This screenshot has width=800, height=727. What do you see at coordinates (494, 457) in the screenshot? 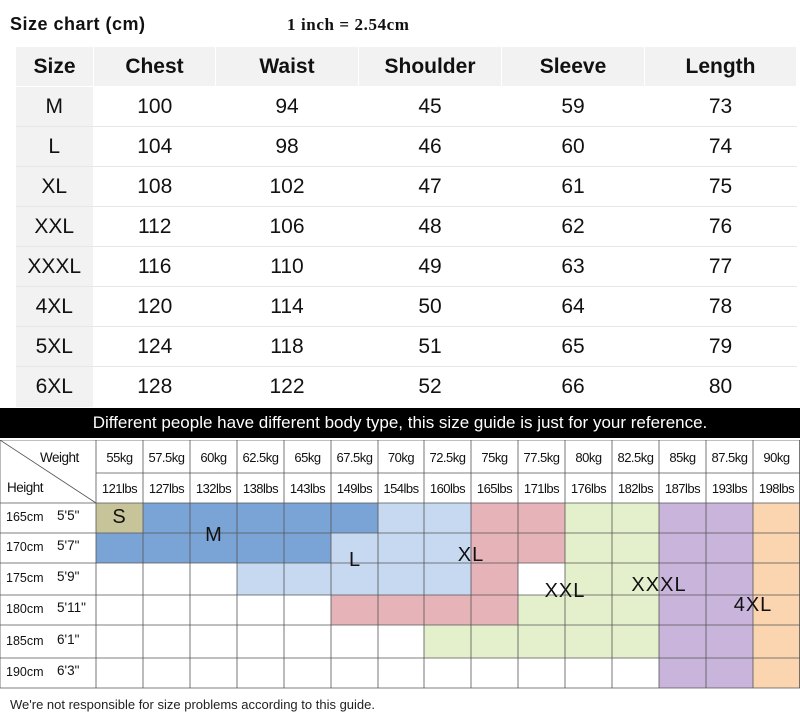
I see `weight-kg-label: 75kg` at bounding box center [494, 457].